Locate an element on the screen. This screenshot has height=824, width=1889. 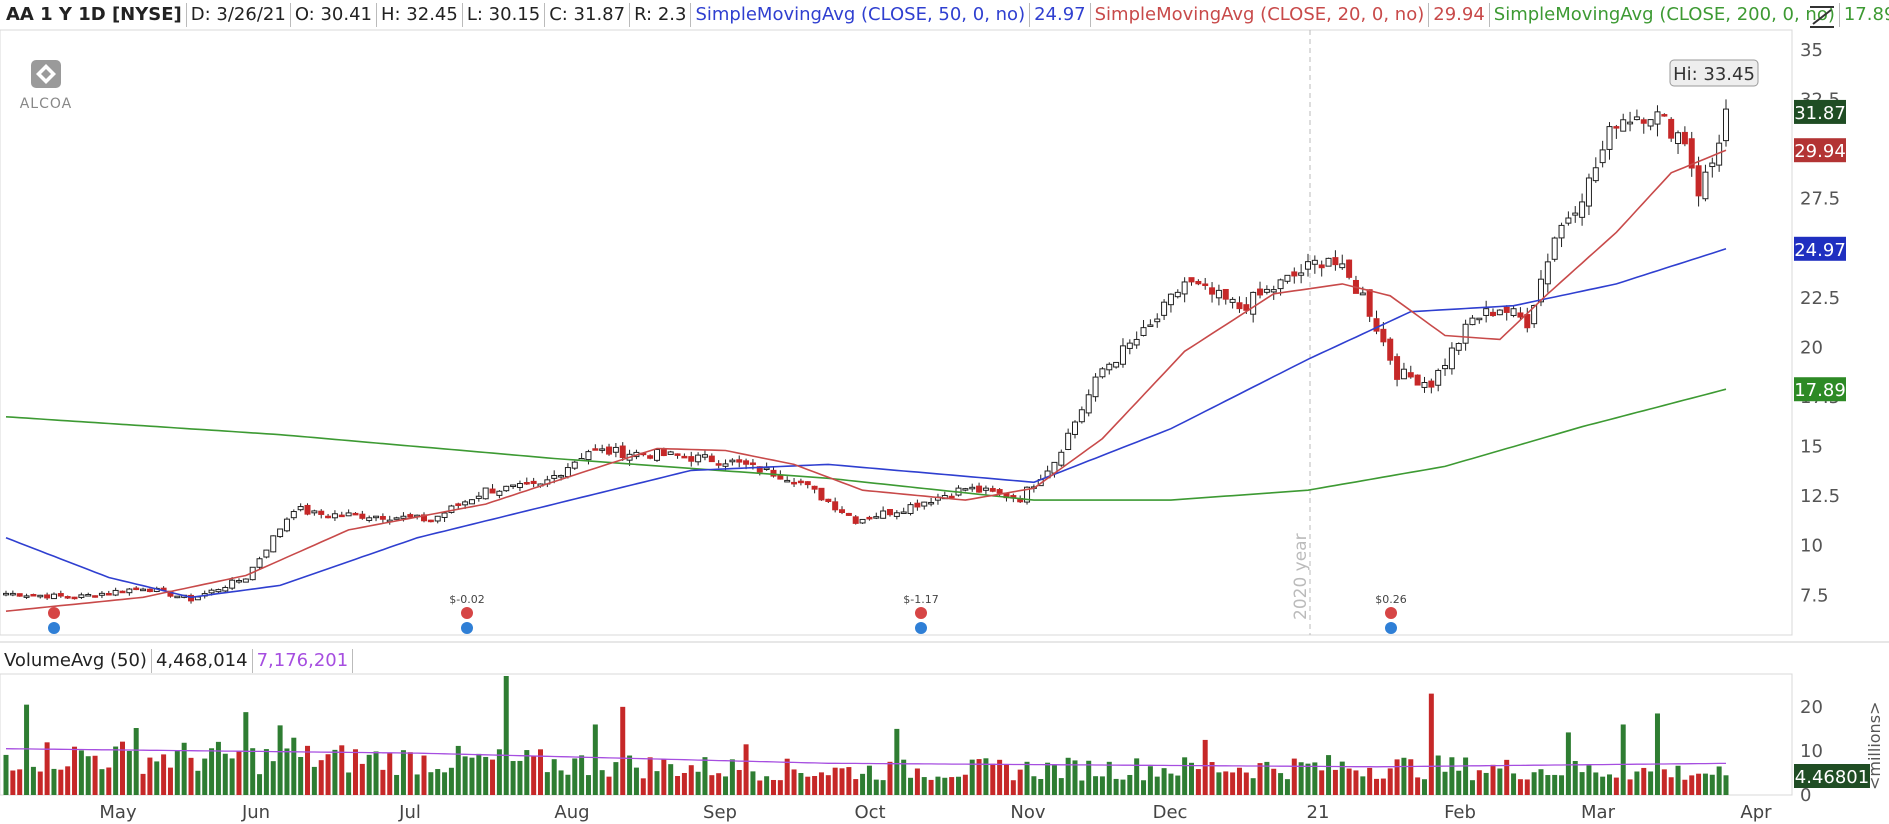
drawing-tools-icon is located at coordinates (1822, 17).